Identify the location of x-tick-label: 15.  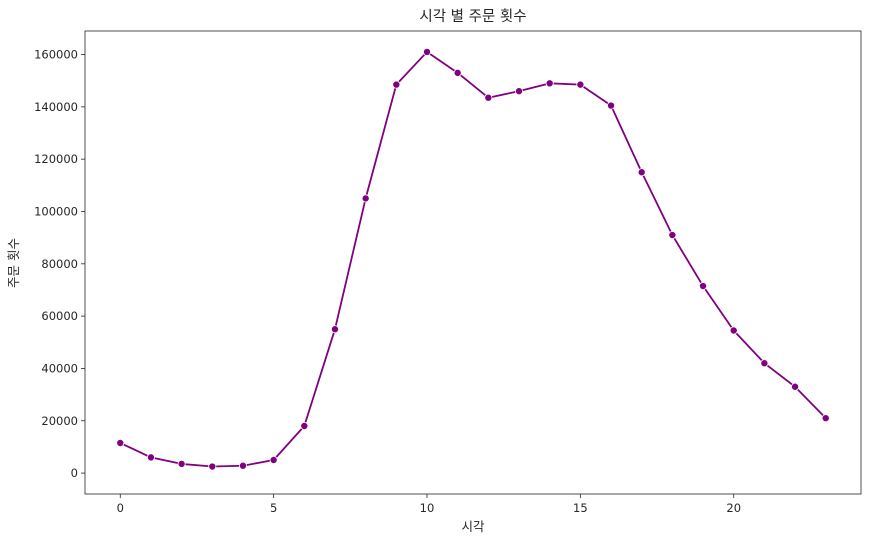
(580, 508).